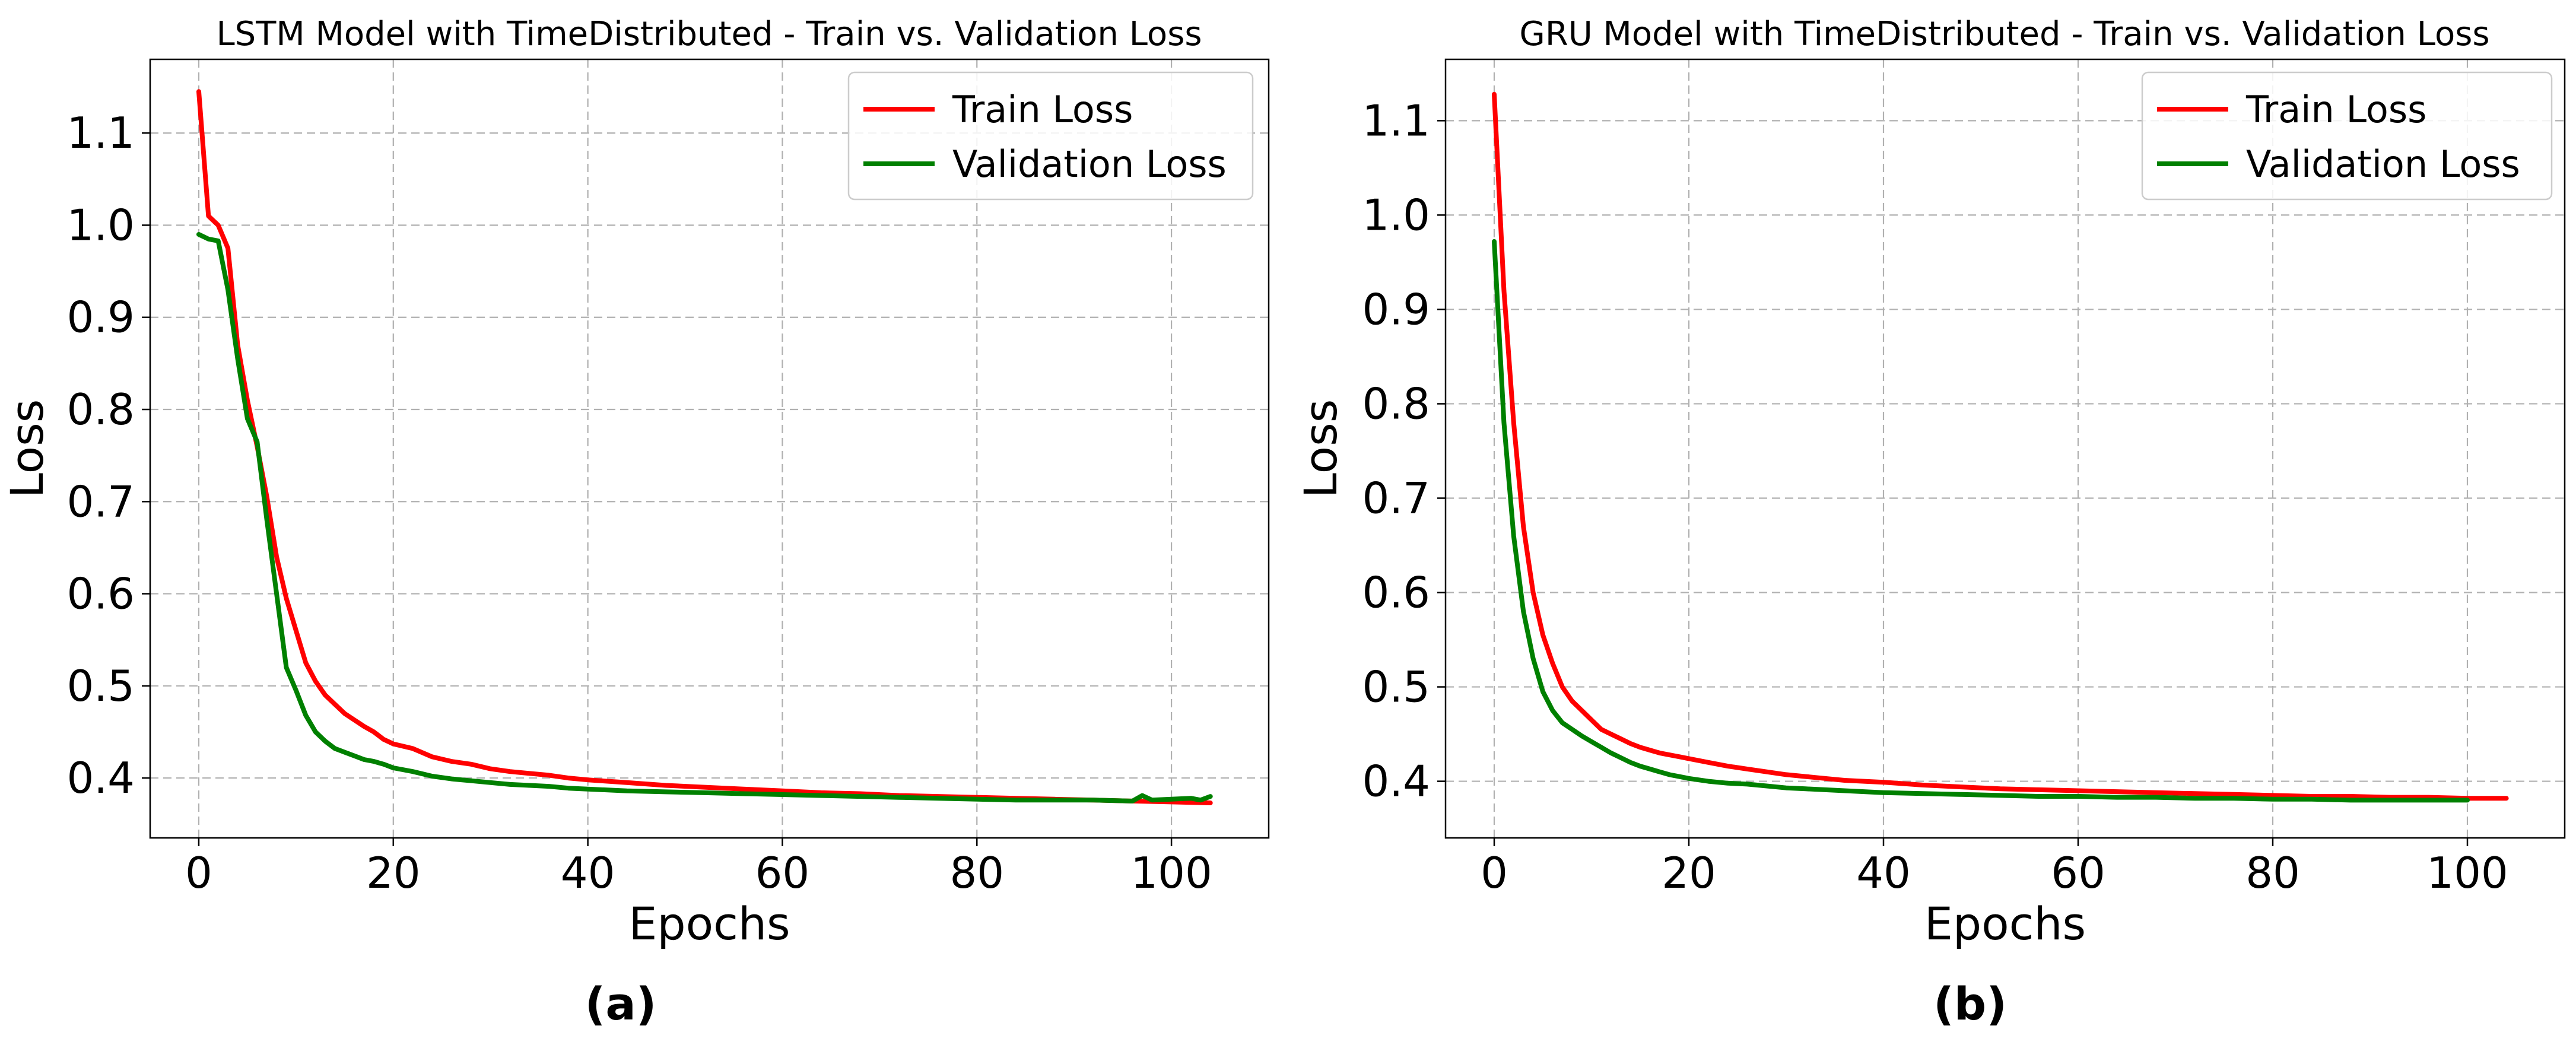 This screenshot has height=1045, width=2576. What do you see at coordinates (621, 1003) in the screenshot?
I see `panel-label-a: (a)` at bounding box center [621, 1003].